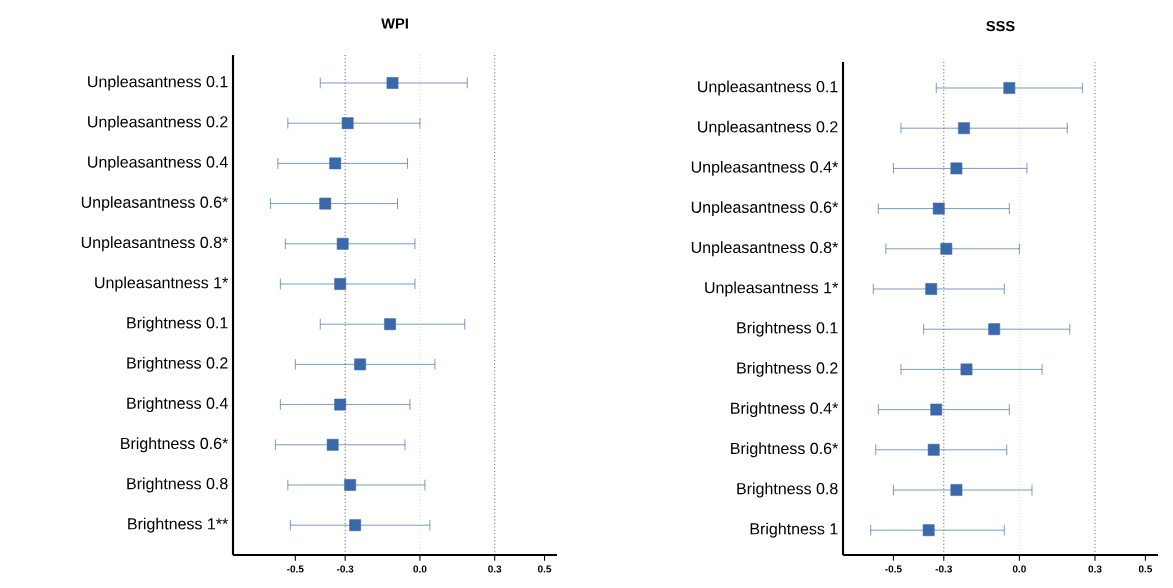 This screenshot has height=588, width=1173. What do you see at coordinates (178, 525) in the screenshot?
I see `y-tick-label: Brightness 1**` at bounding box center [178, 525].